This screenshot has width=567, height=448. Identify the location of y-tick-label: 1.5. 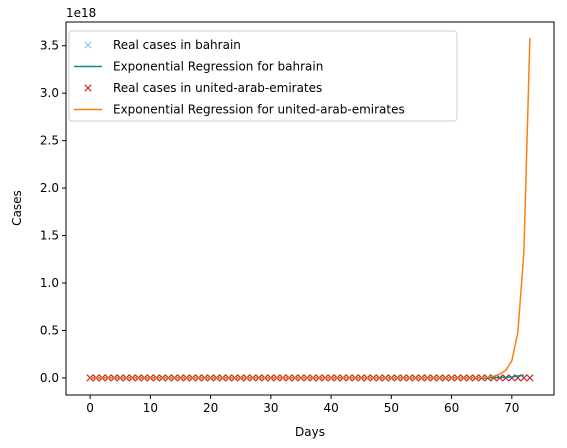
(49, 236).